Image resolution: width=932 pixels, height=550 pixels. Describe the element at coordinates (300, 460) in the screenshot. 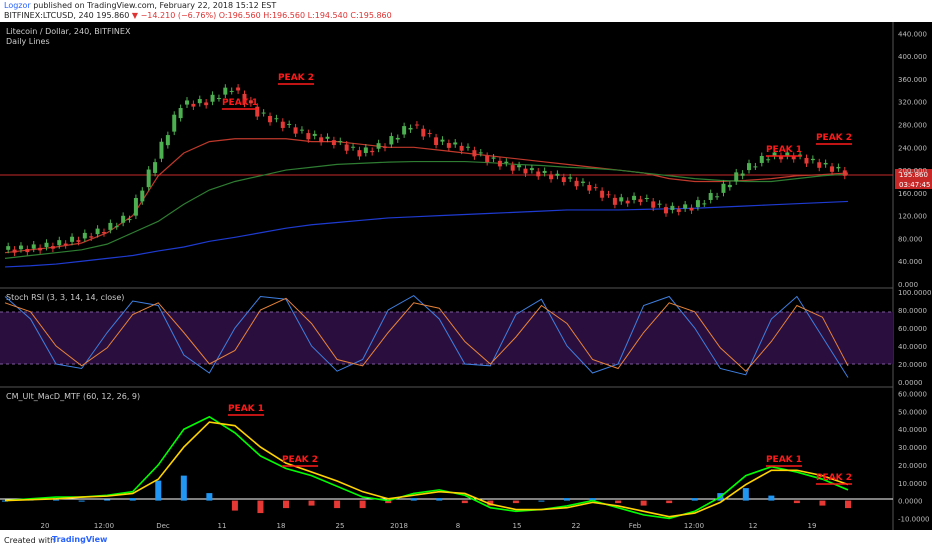

I see `peak2-macd-left: PEAK 2` at that location.